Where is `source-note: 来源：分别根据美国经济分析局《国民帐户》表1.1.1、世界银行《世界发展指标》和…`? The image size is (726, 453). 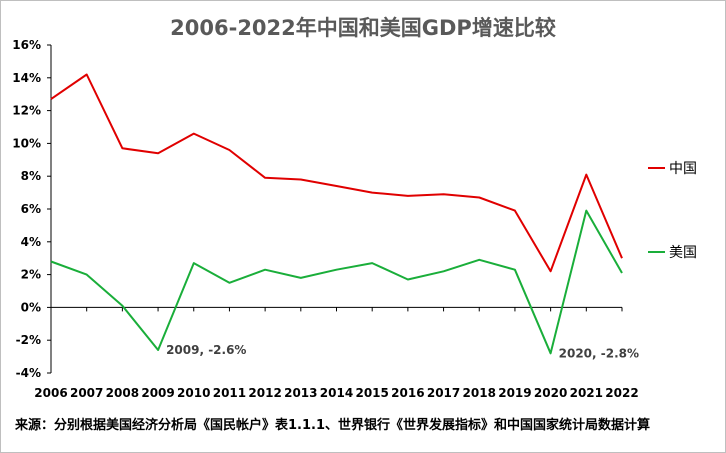
source-note: 来源：分别根据美国经济分析局《国民帐户》表1.1.1、世界银行《世界发展指标》和… is located at coordinates (333, 425).